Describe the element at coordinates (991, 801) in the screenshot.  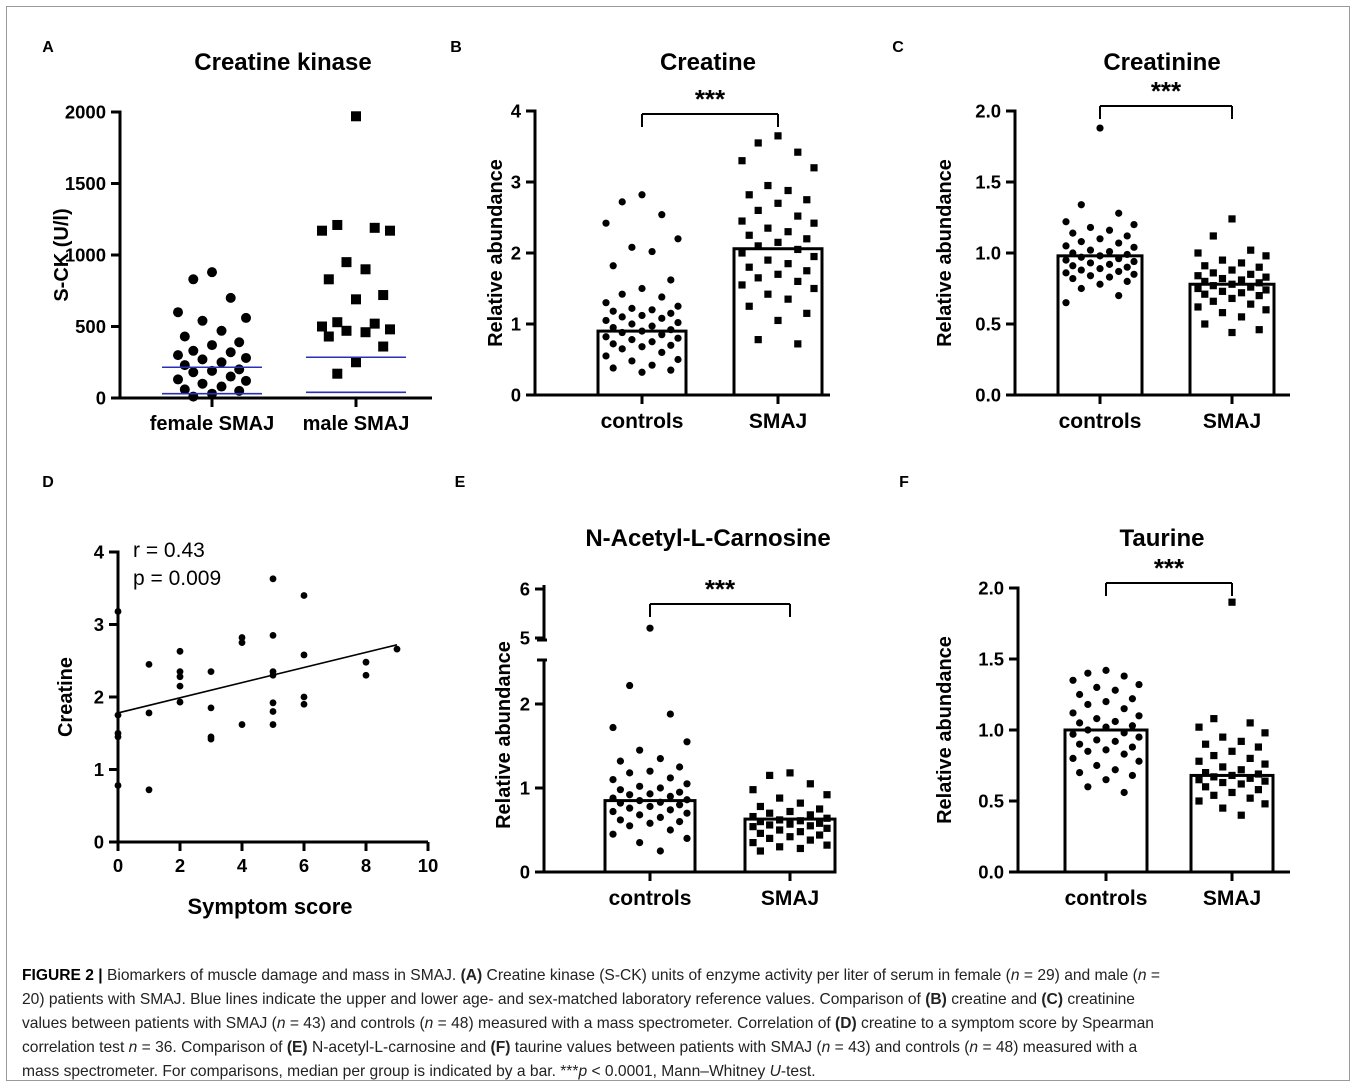
I see `y-tick-label: 0.5` at that location.